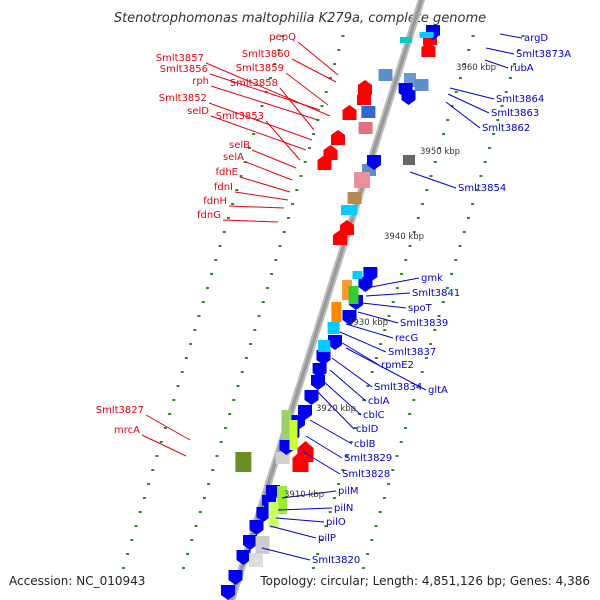  Describe the element at coordinates (398, 387) in the screenshot. I see `gene-label-smlt3834: Smlt3834` at that location.